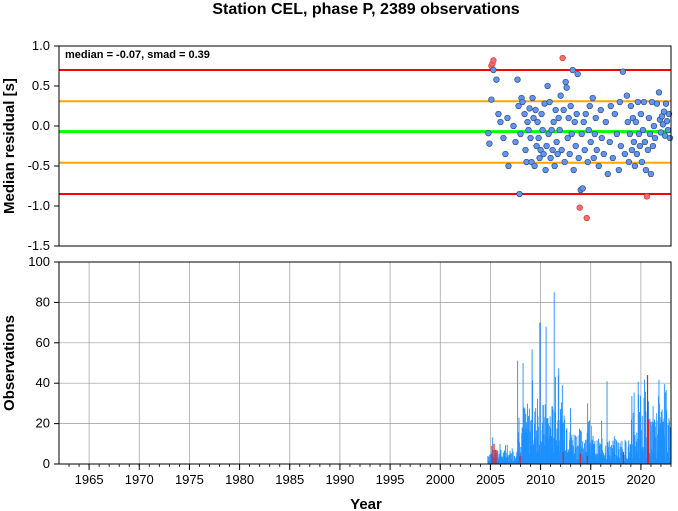 This screenshot has height=511, width=678. I want to click on observations-y-ticks: 0 20 40 60 80 100, so click(43, 362).